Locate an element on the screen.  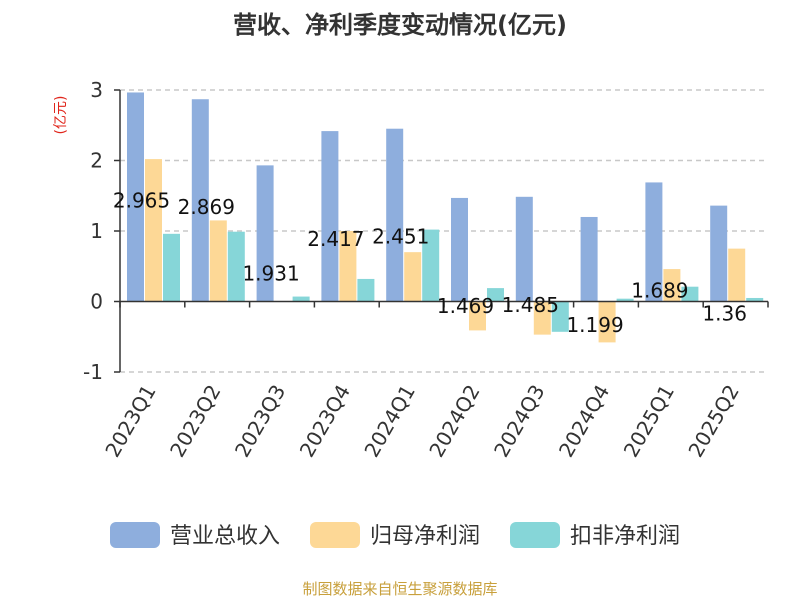
x-tick-label: 2023Q3 is located at coordinates (260, 421).